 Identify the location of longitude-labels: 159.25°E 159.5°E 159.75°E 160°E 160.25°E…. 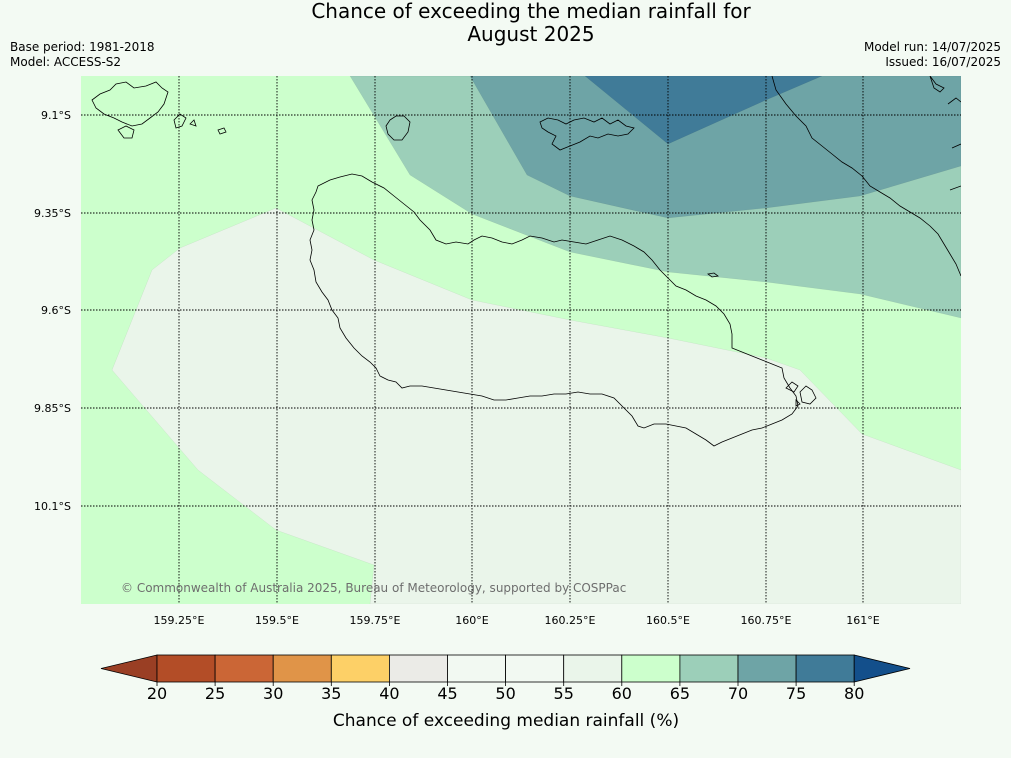
(517, 620).